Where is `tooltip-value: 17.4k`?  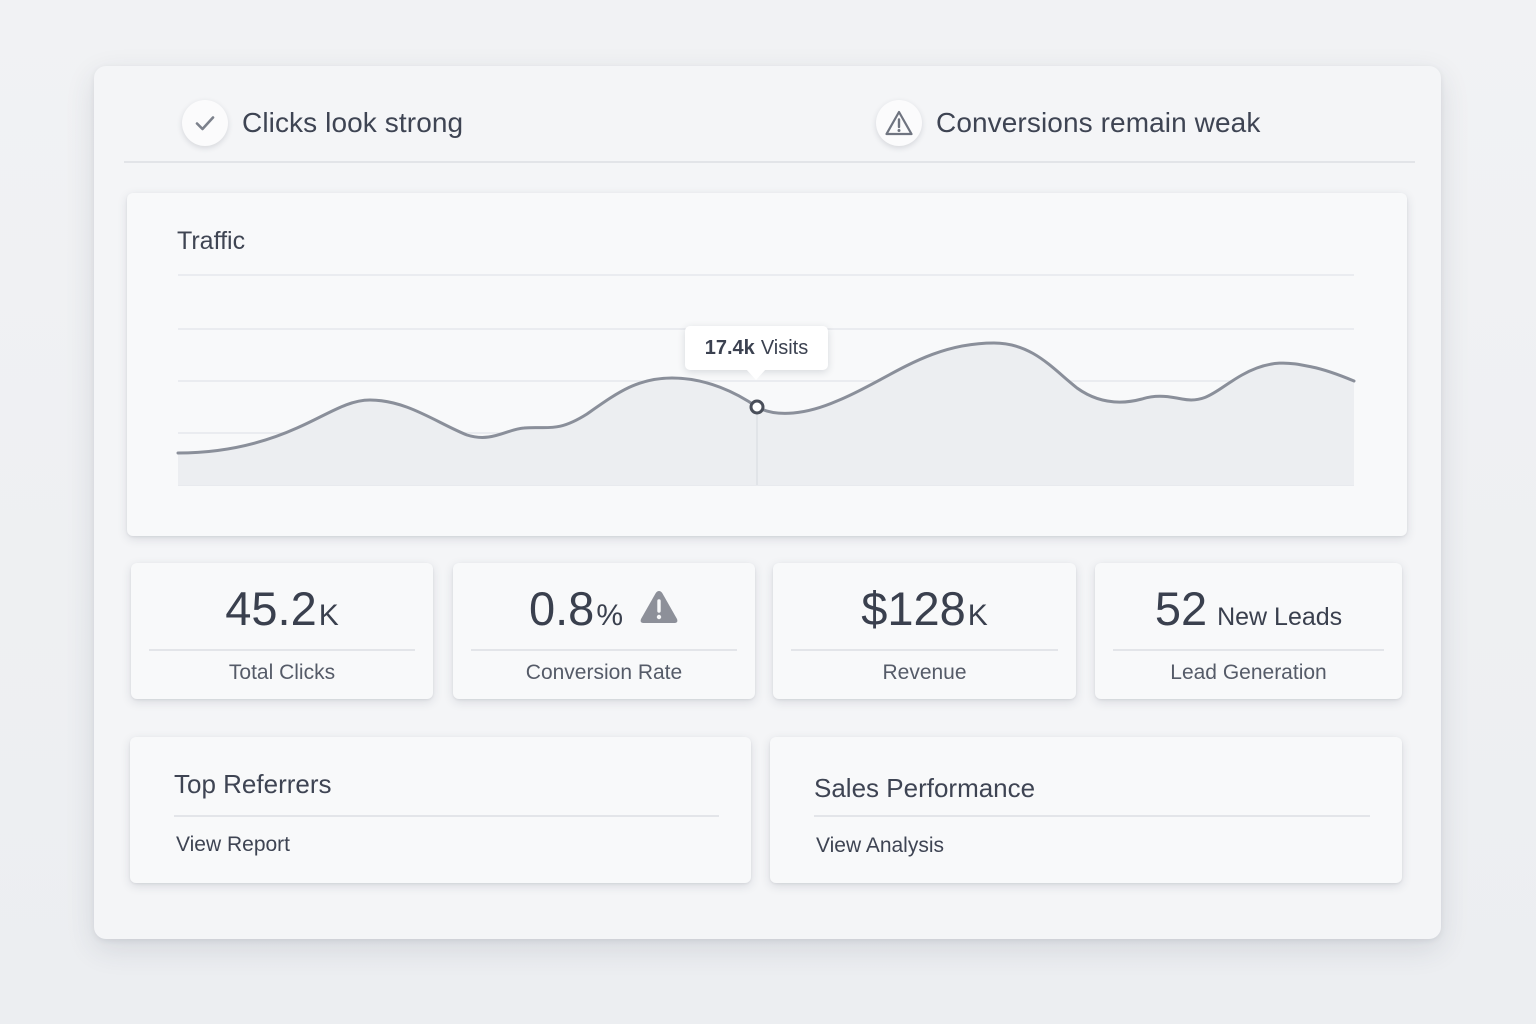 tooltip-value: 17.4k is located at coordinates (729, 347).